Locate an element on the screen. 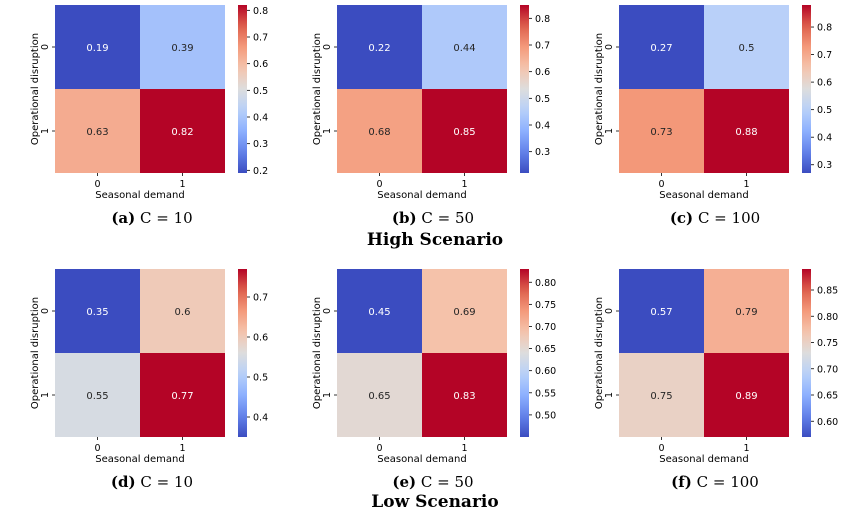 This screenshot has width=866, height=519. colorbar-tick-label-a-1: 0.3 is located at coordinates (260, 144).